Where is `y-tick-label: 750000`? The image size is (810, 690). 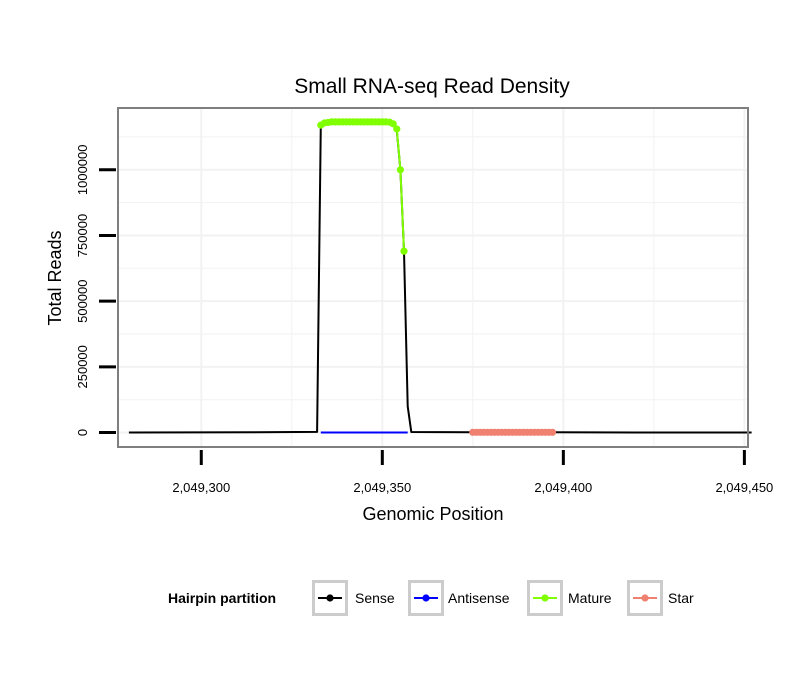
y-tick-label: 750000 is located at coordinates (82, 235).